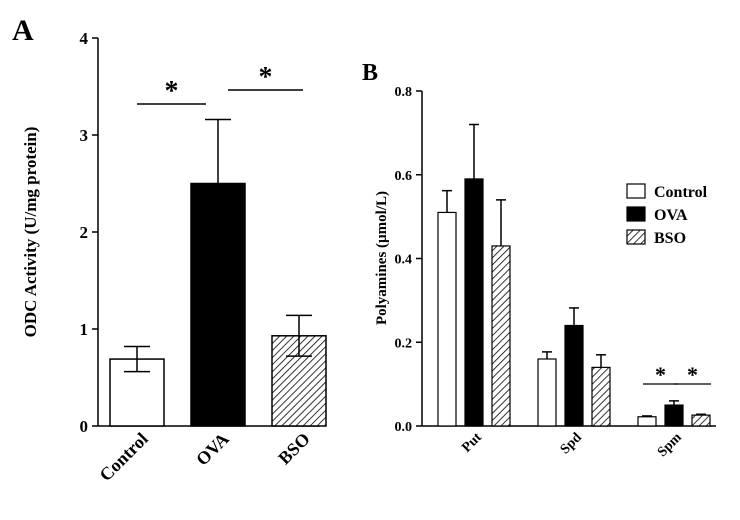  What do you see at coordinates (370, 73) in the screenshot?
I see `panel-b-label: B` at bounding box center [370, 73].